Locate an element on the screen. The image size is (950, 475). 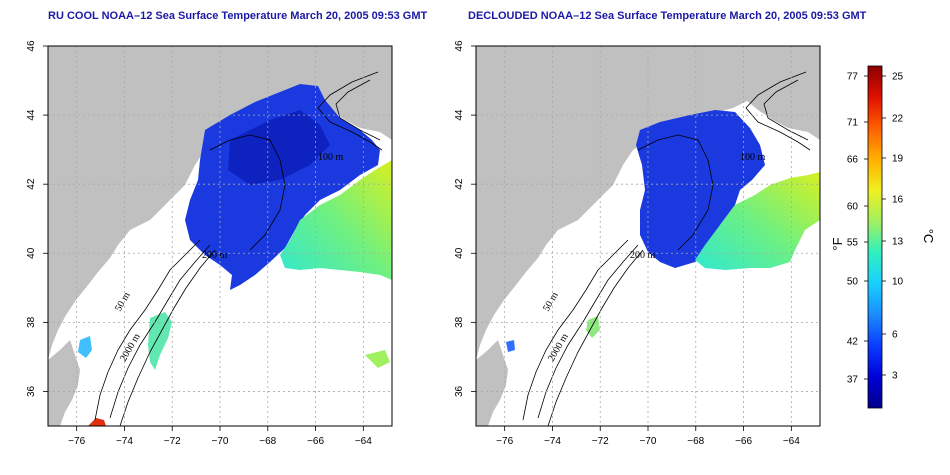
right-cold-spot-southwest is located at coordinates (510, 346).